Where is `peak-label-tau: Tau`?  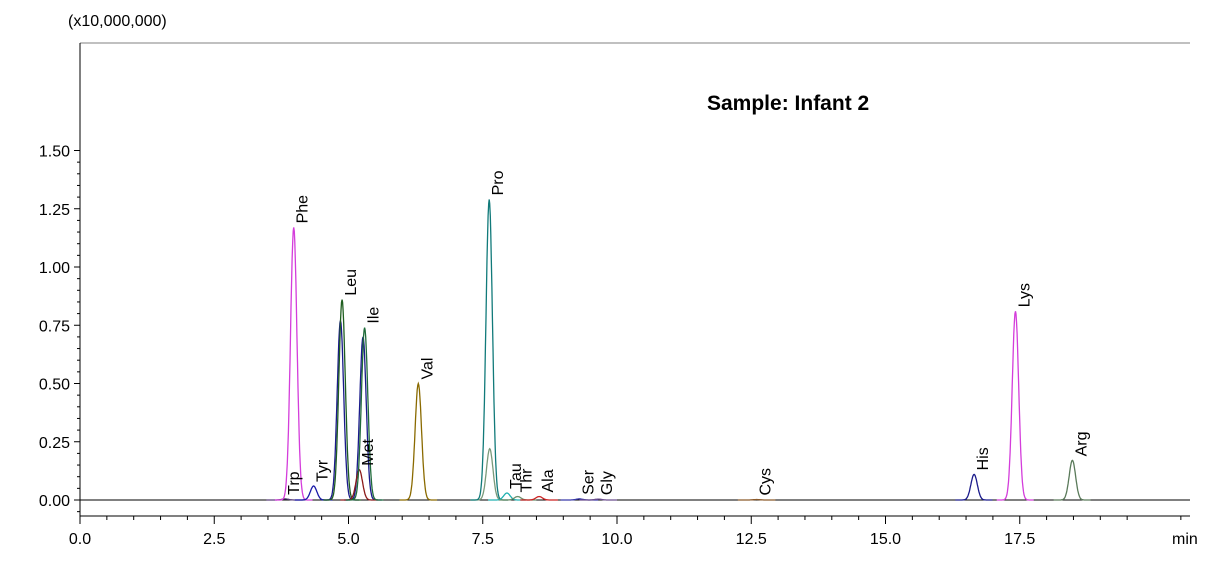
peak-label-tau: Tau is located at coordinates (516, 476).